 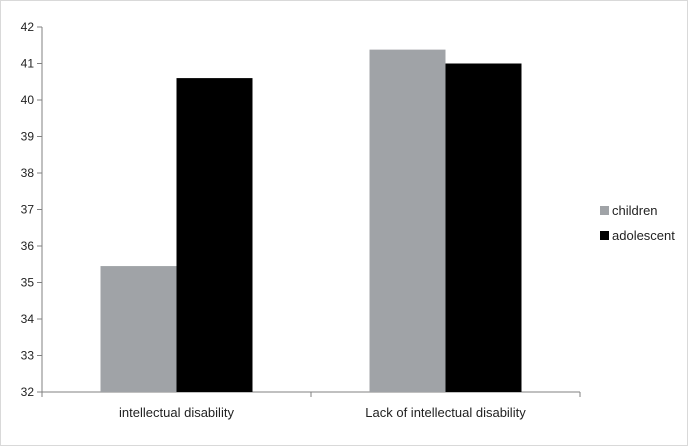 What do you see at coordinates (28, 173) in the screenshot?
I see `y-tick-label: 38` at bounding box center [28, 173].